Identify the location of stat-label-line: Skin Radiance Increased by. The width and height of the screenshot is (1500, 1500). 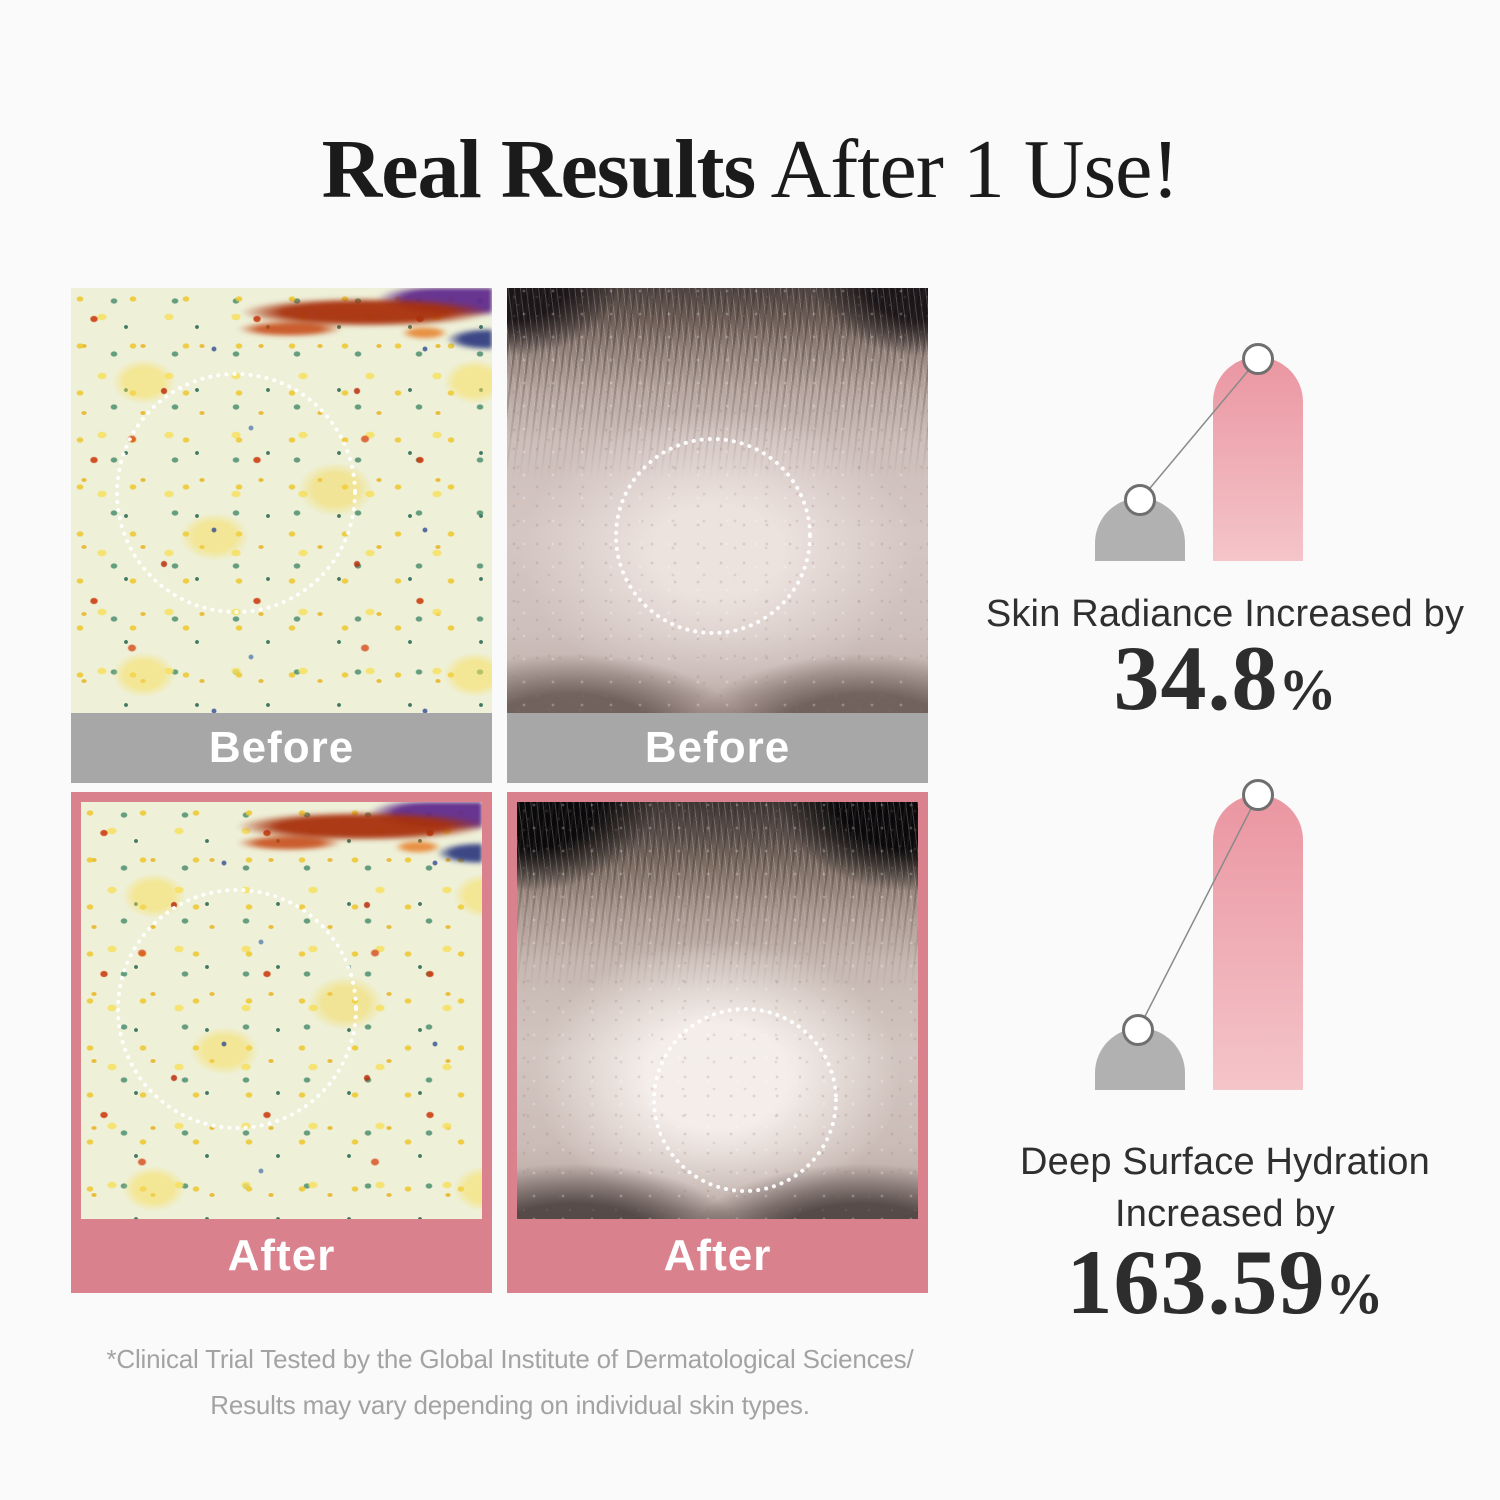
(1225, 614).